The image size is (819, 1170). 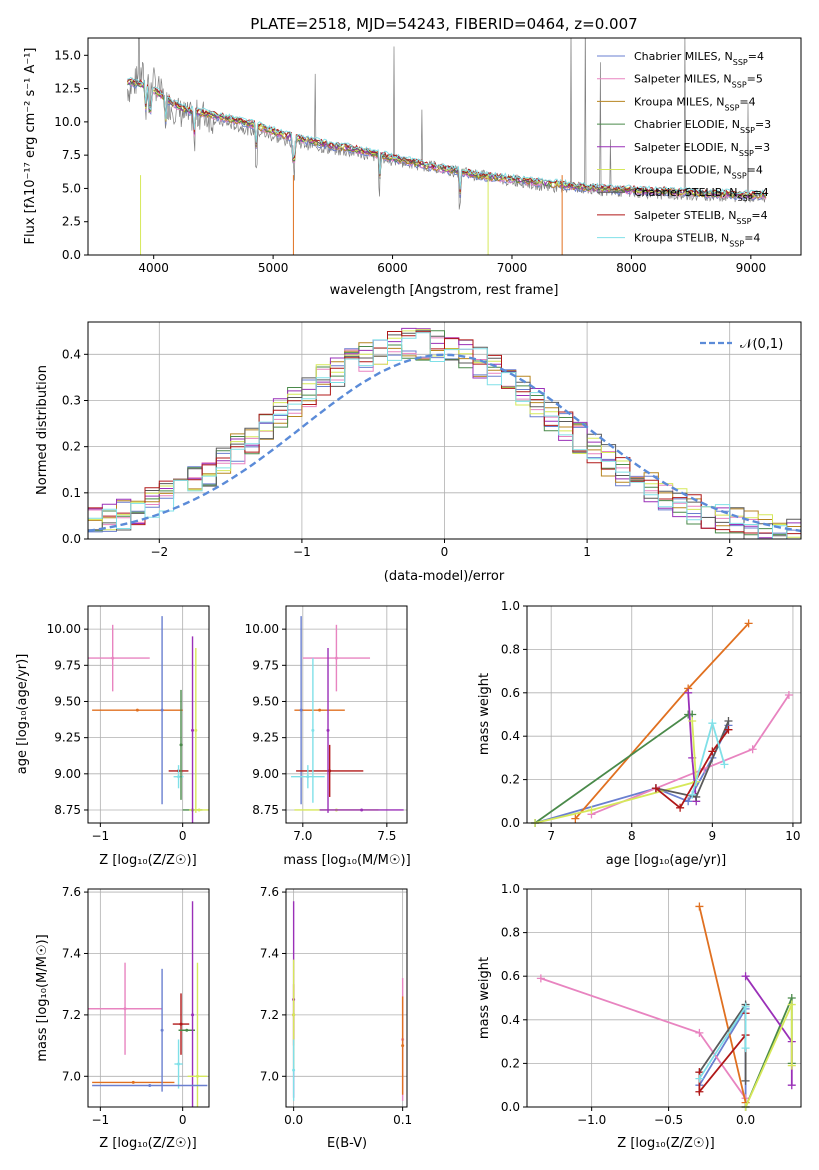 What do you see at coordinates (67, 810) in the screenshot?
I see `age-vs-Z-ytick-label: 8.75` at bounding box center [67, 810].